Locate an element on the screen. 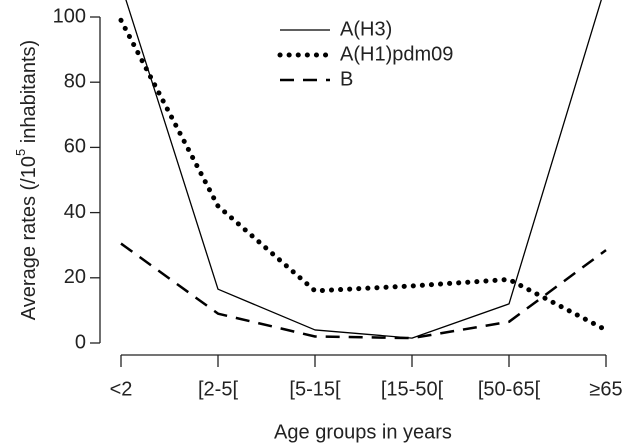 This screenshot has width=636, height=447. x-tick-label: ≥65 is located at coordinates (605, 389).